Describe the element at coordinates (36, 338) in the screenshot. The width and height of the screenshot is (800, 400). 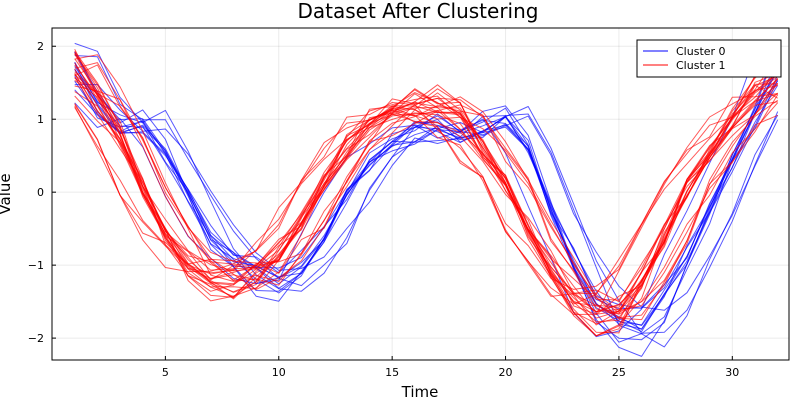
I see `y-tick-label: −2` at that location.